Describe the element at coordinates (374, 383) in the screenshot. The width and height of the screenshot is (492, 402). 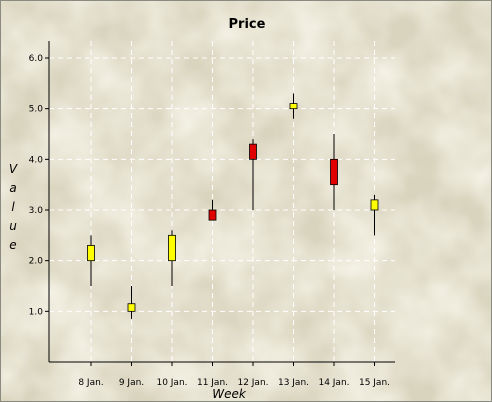
I see `x-tick-label: 15 Jan.` at that location.